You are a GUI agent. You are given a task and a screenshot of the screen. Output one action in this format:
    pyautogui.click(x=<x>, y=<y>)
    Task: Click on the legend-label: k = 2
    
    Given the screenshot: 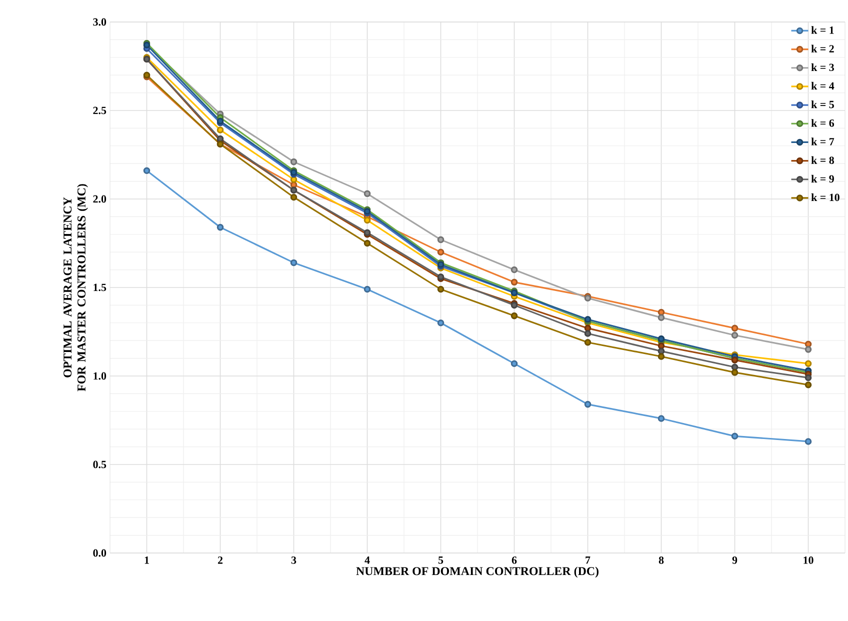 What is the action you would take?
    pyautogui.click(x=822, y=48)
    